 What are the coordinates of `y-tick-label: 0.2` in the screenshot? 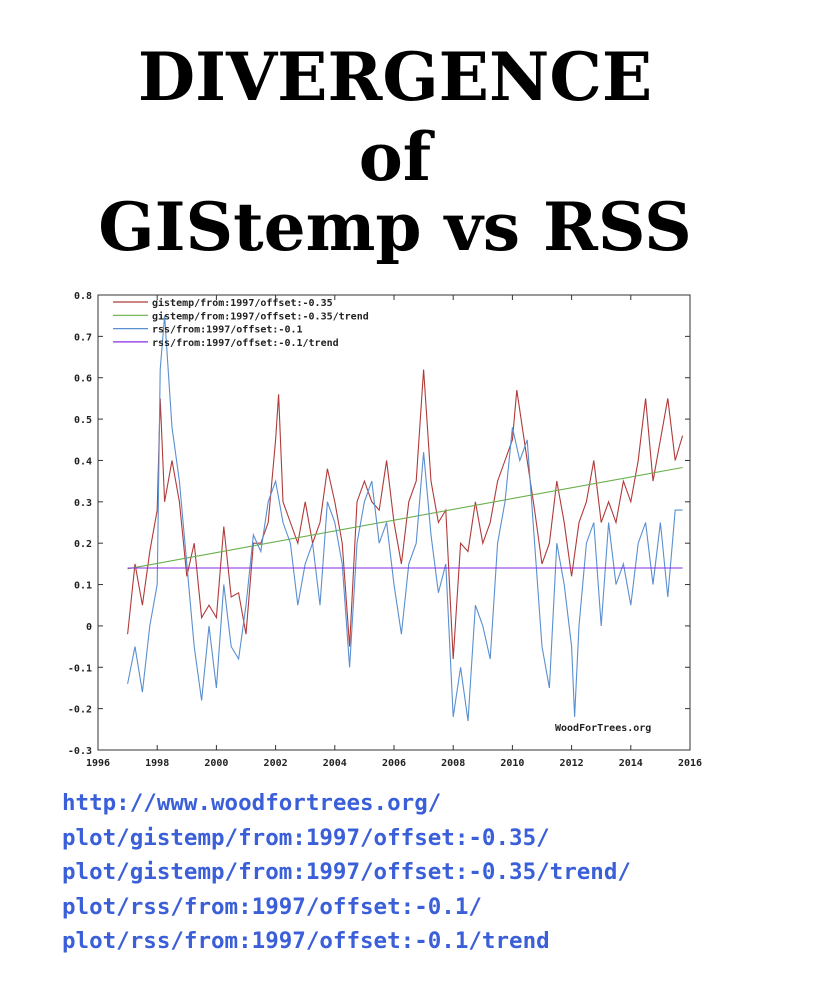 It's located at (83, 544).